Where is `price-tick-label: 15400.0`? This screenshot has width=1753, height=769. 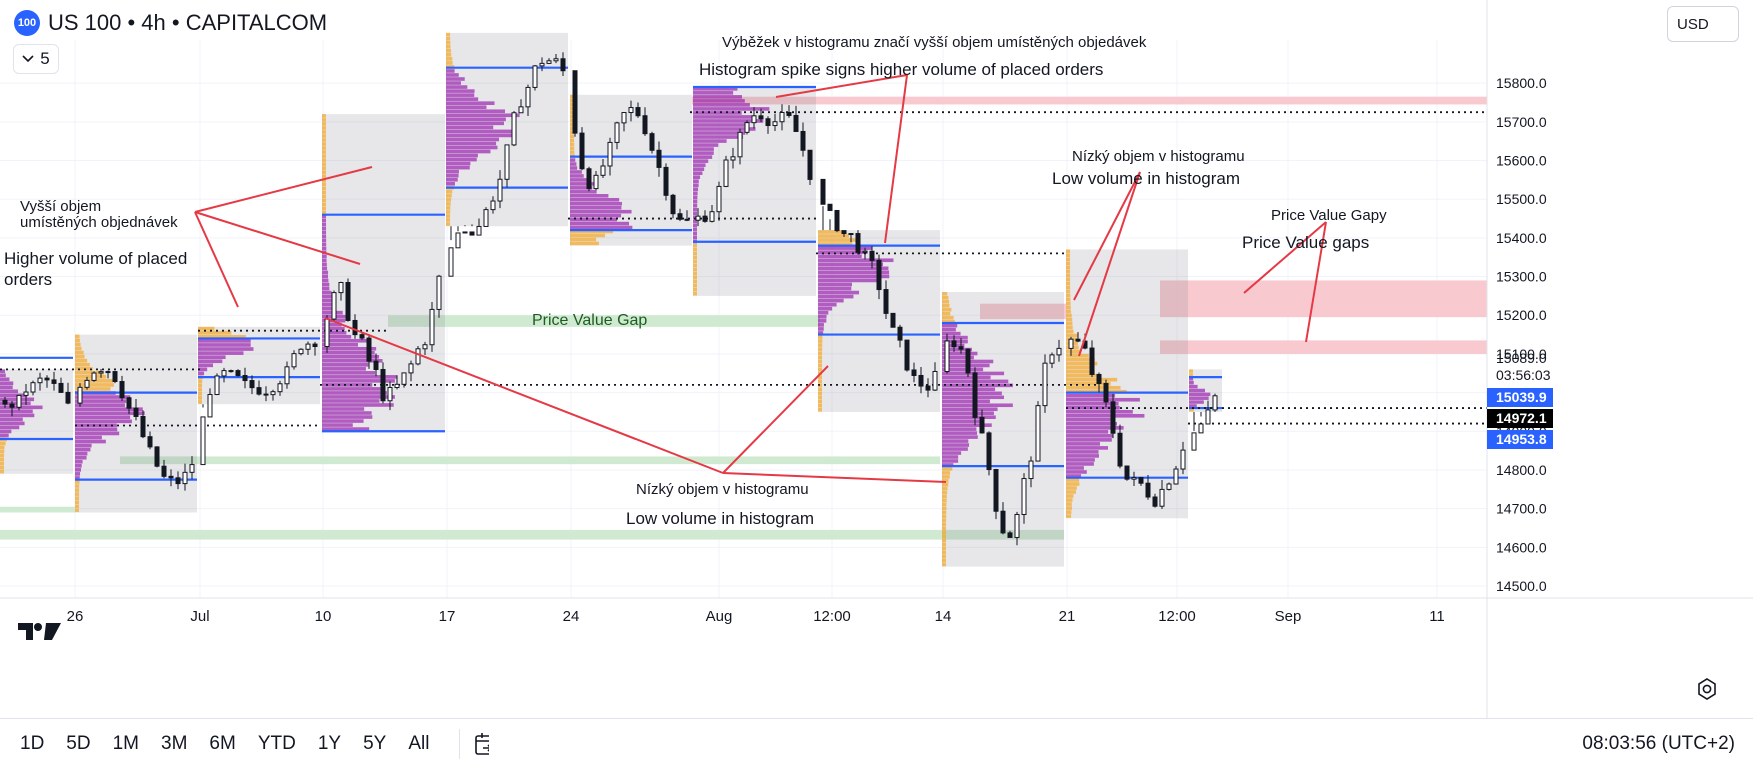
price-tick-label: 15400.0 is located at coordinates (1521, 238).